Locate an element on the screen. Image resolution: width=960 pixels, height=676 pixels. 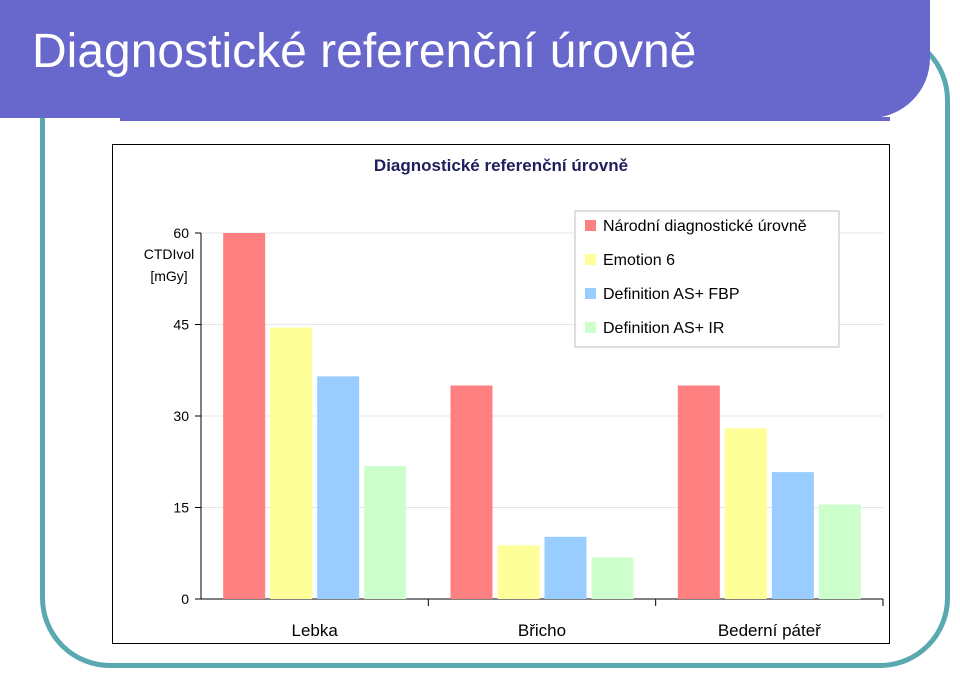
y-axis-label: CTDIvol is located at coordinates (169, 254).